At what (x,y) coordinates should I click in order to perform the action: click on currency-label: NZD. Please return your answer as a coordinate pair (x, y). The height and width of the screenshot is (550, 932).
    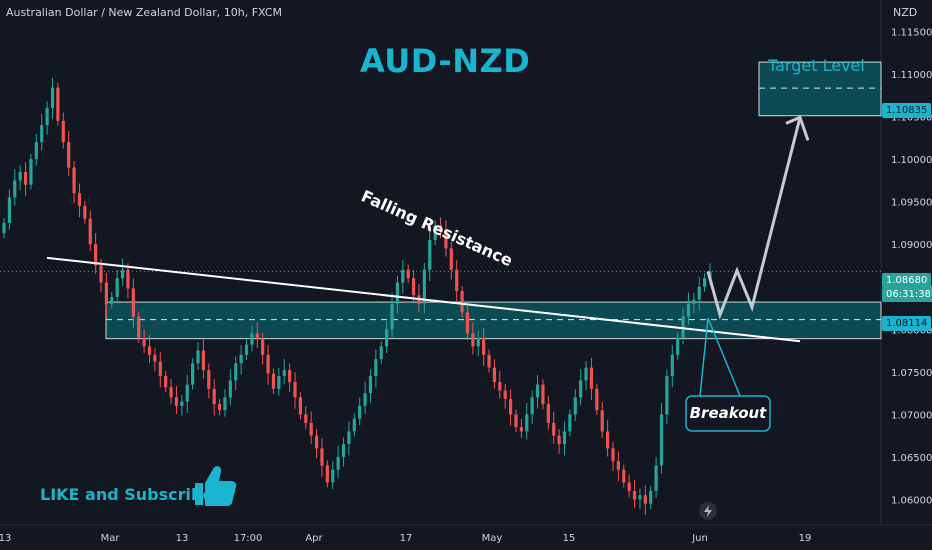
    Looking at the image, I should click on (905, 12).